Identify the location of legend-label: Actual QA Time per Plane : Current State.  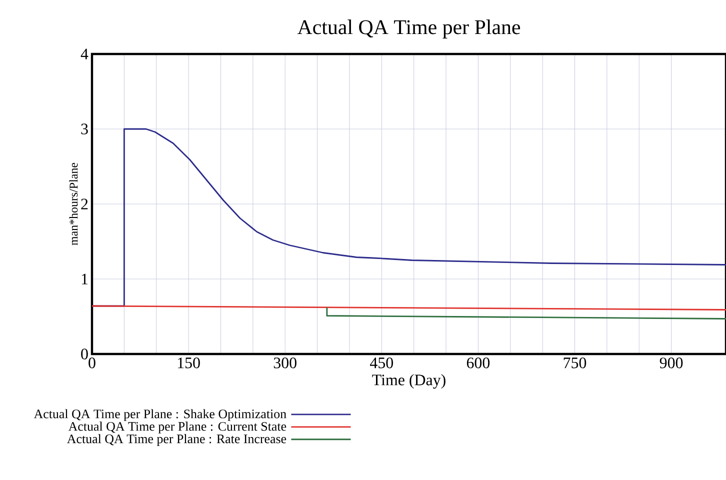
(177, 428).